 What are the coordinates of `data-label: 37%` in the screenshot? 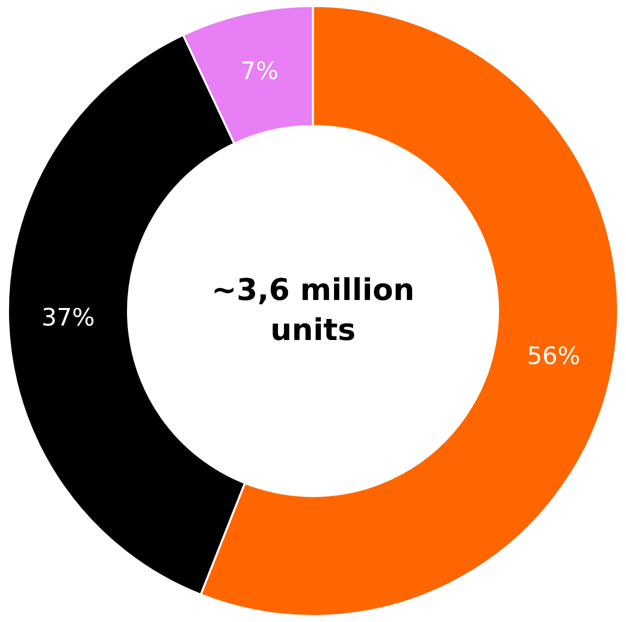 It's located at (68, 318).